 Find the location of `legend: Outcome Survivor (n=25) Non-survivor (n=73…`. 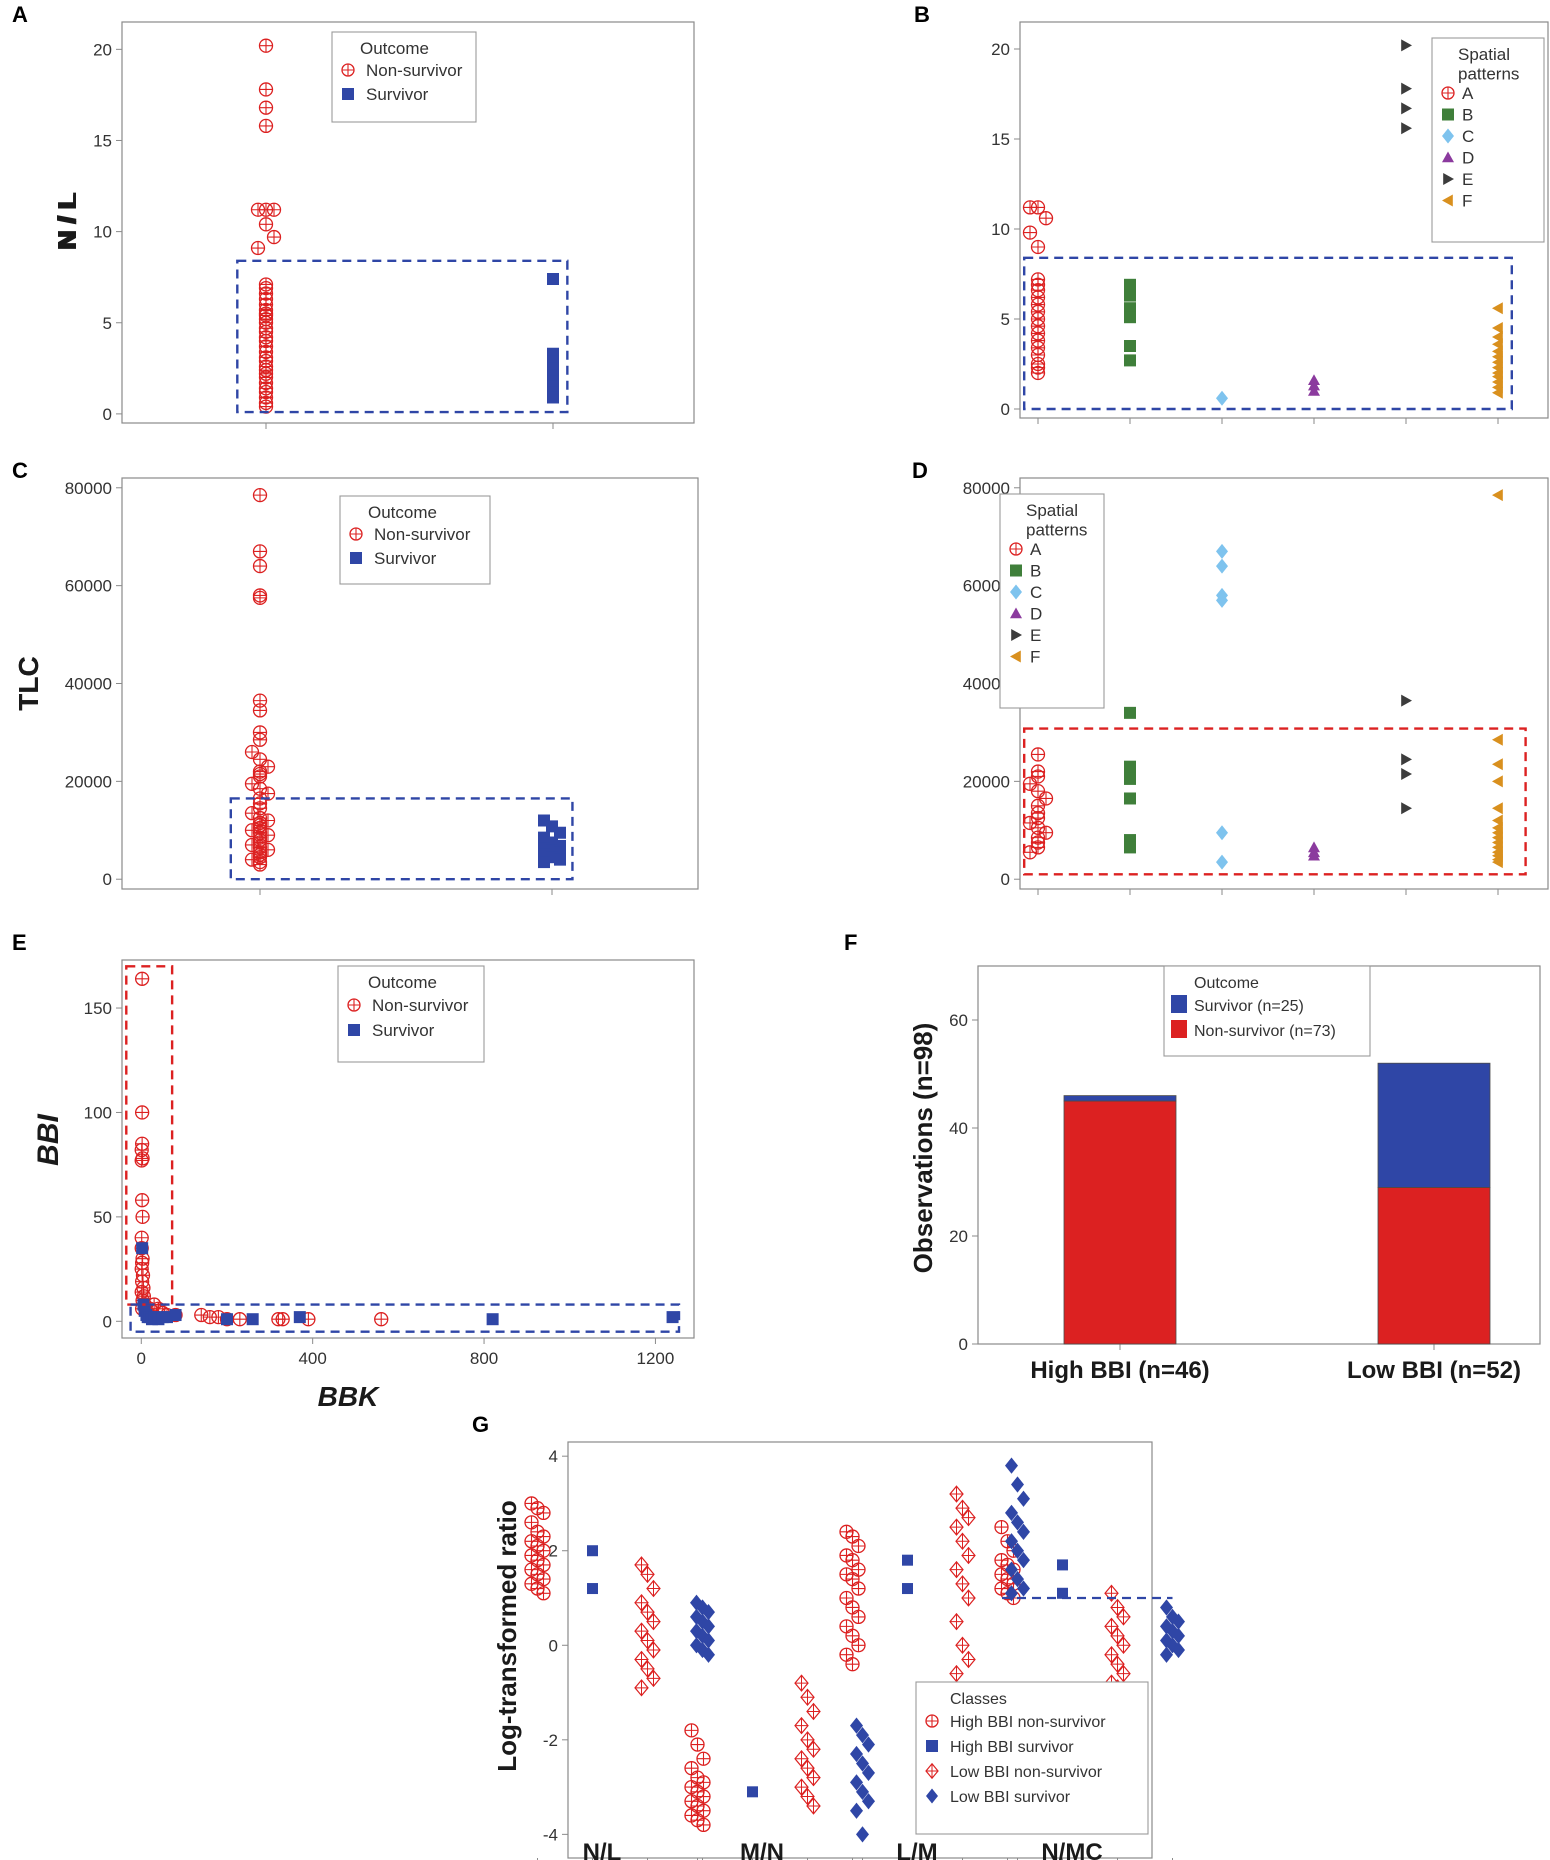

legend: Outcome Survivor (n=25) Non-survivor (n=73… is located at coordinates (1267, 1011).